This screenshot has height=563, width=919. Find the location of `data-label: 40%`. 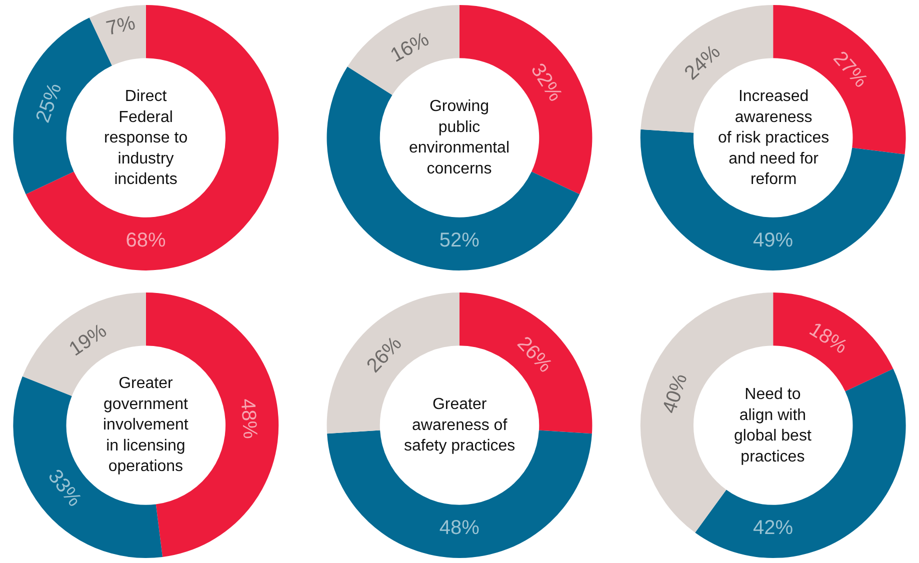

data-label: 40% is located at coordinates (675, 393).